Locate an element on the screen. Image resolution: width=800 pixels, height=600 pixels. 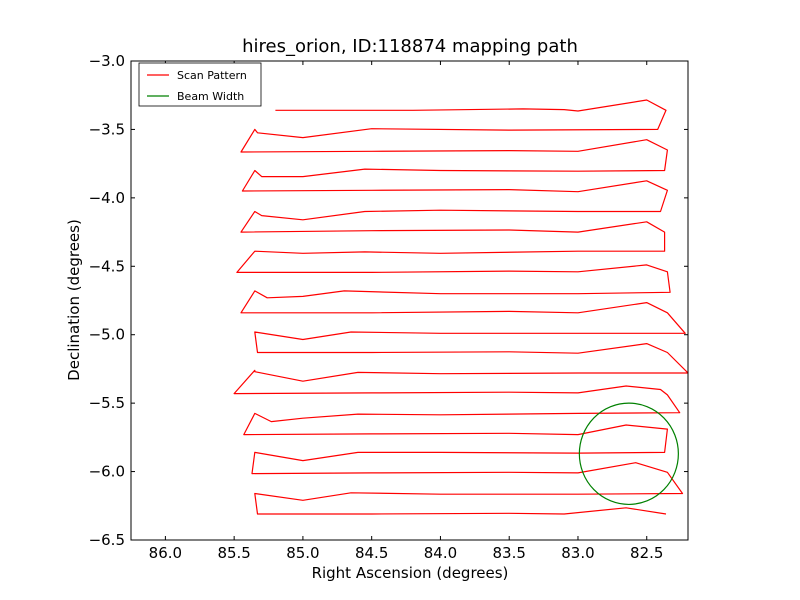
legend-scan-pattern-label: Scan Pattern is located at coordinates (212, 75).